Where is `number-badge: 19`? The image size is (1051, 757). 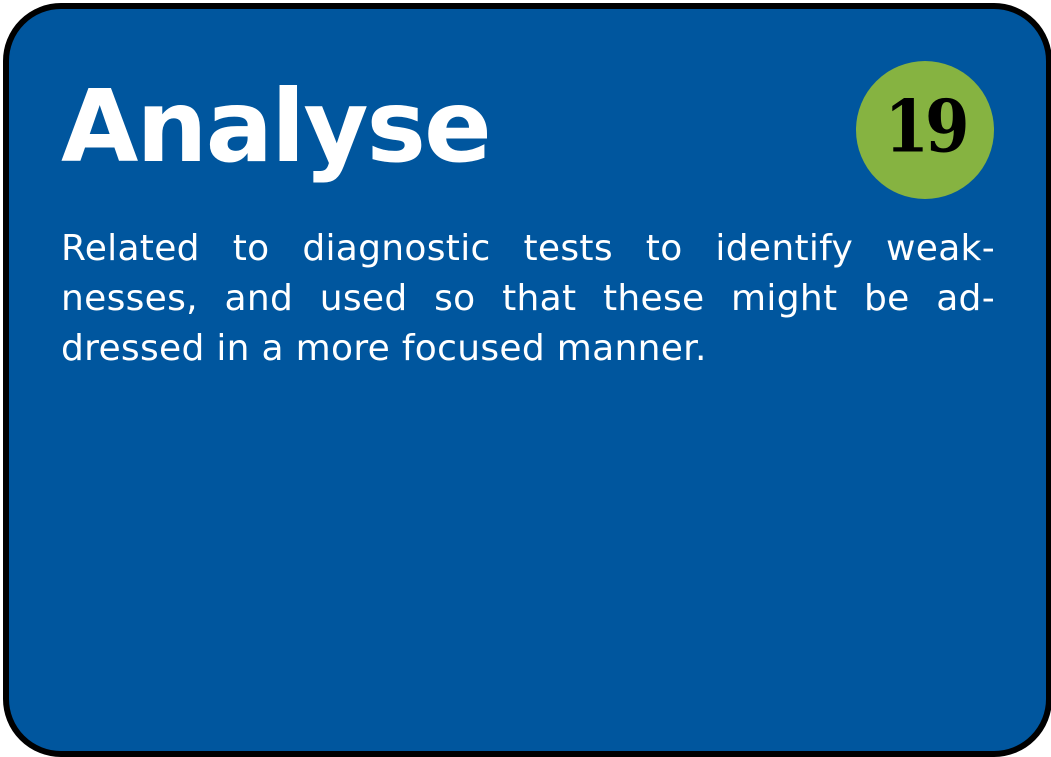 number-badge: 19 is located at coordinates (925, 130).